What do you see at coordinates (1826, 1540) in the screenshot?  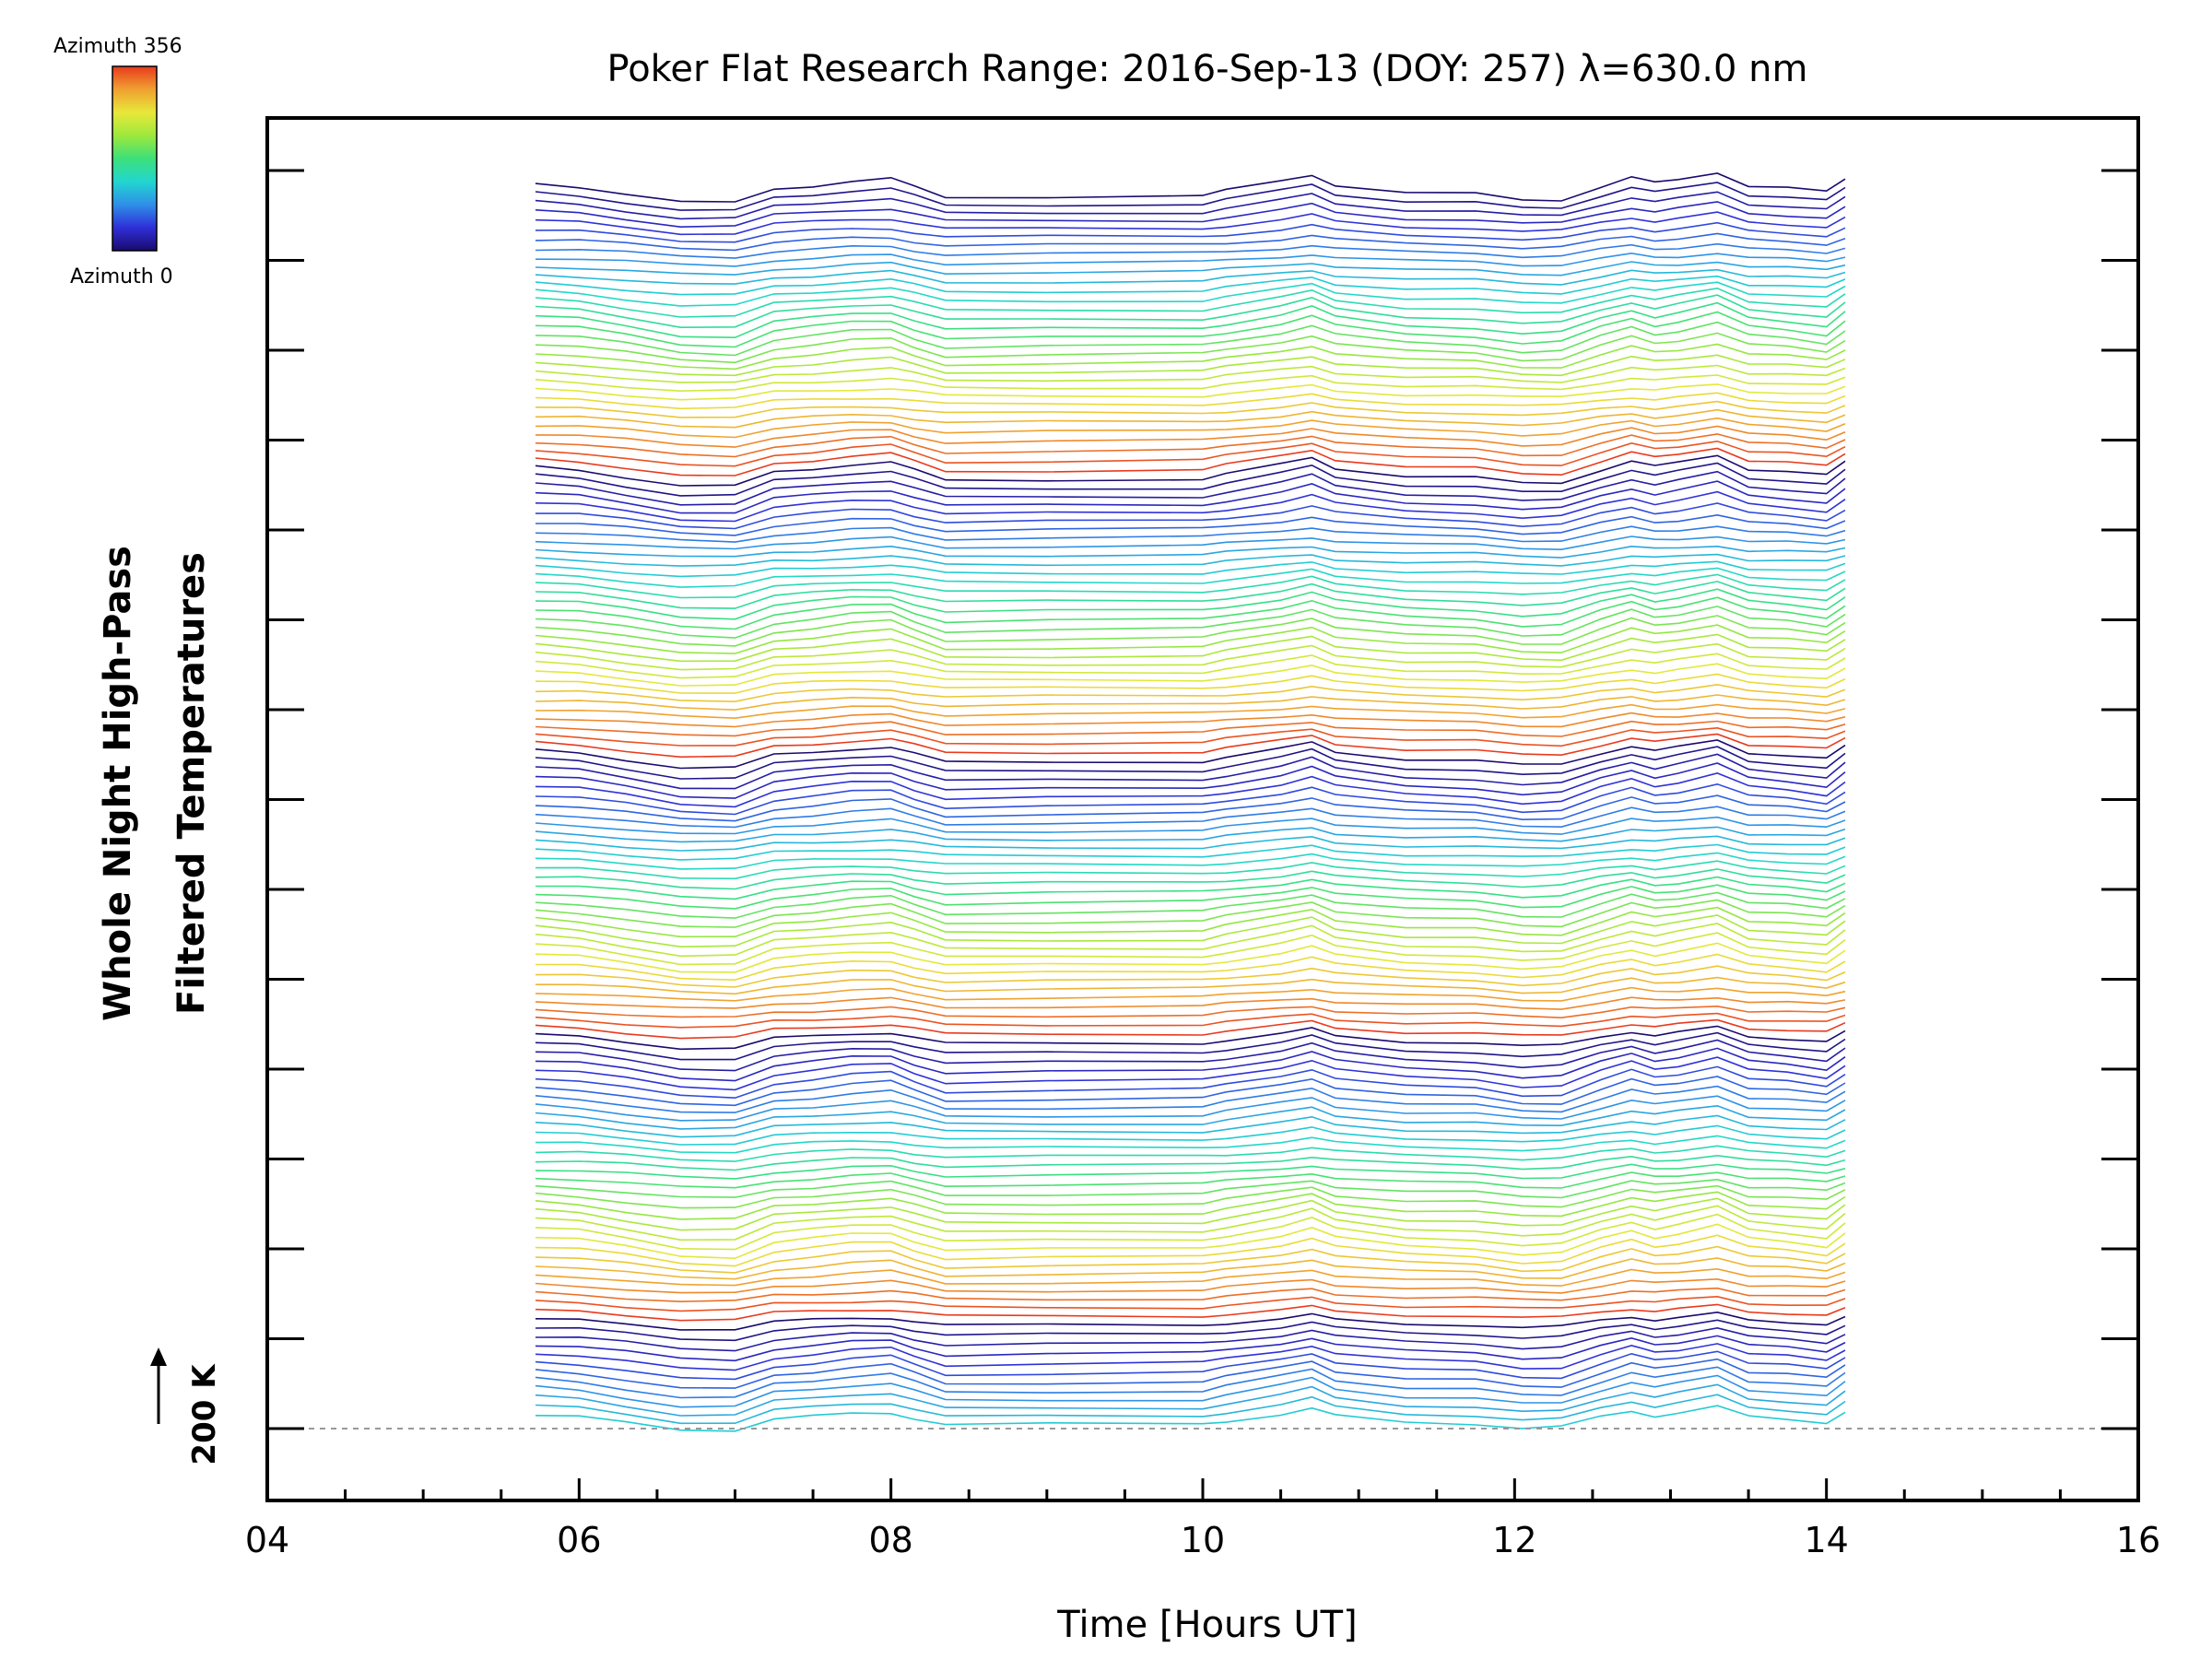 I see `x-tick-label: 14` at bounding box center [1826, 1540].